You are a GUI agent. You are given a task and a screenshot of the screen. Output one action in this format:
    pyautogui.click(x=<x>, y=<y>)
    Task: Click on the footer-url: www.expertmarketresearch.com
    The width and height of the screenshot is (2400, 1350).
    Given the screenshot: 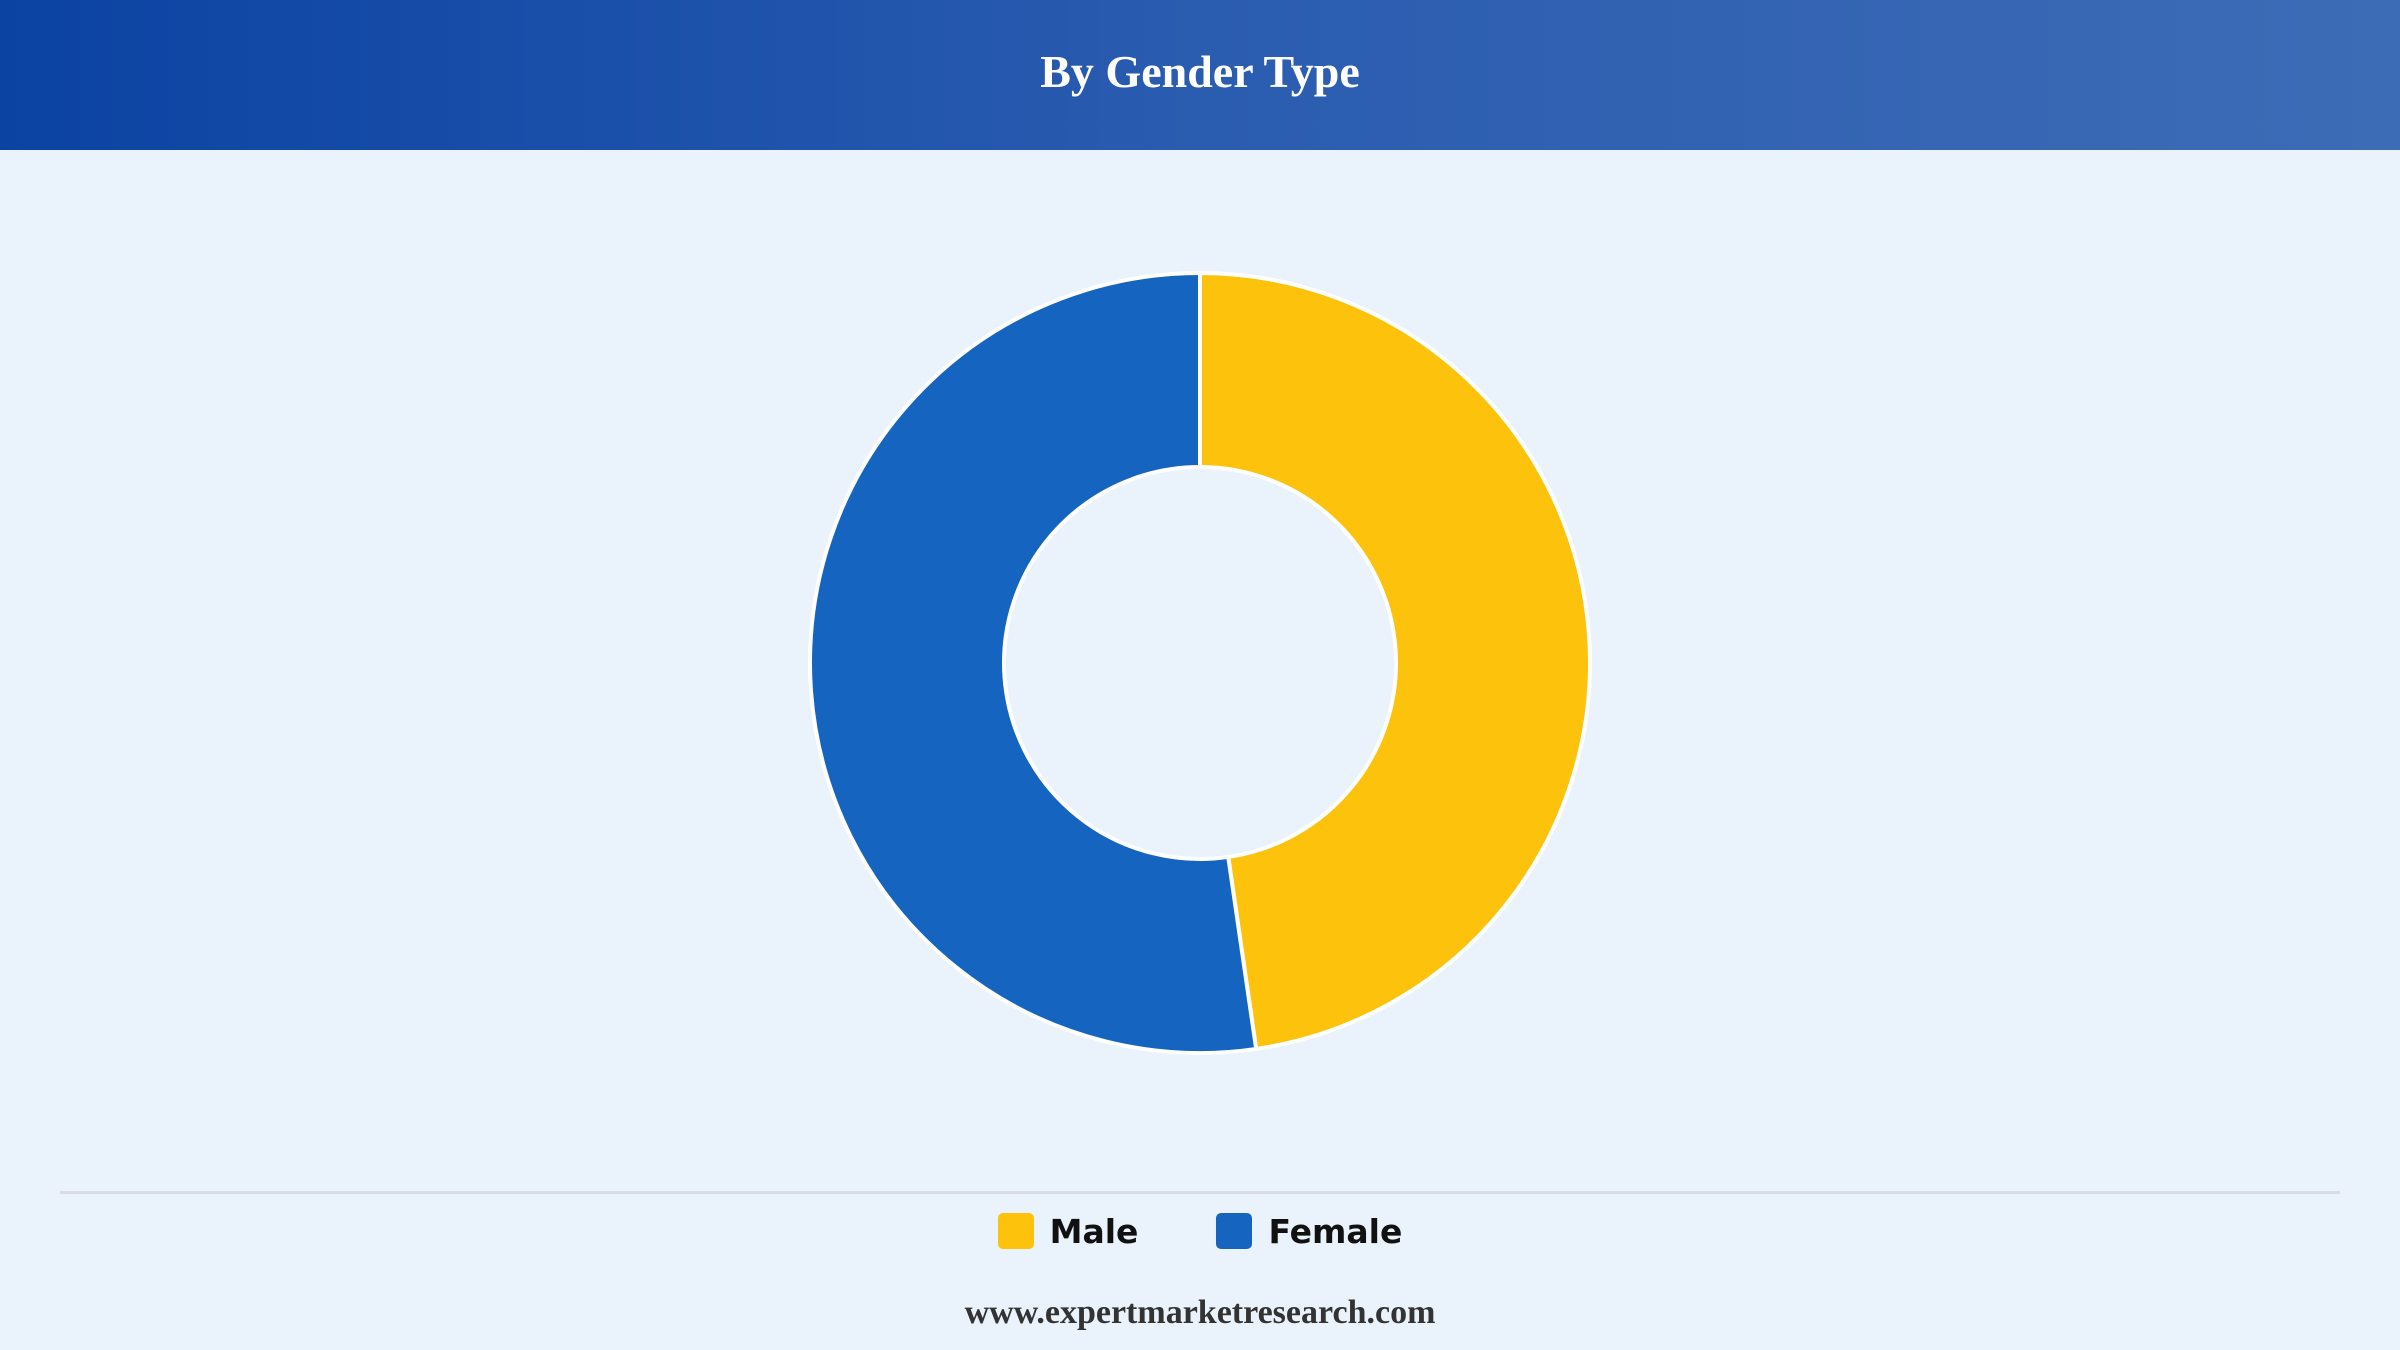 What is the action you would take?
    pyautogui.click(x=1200, y=1312)
    